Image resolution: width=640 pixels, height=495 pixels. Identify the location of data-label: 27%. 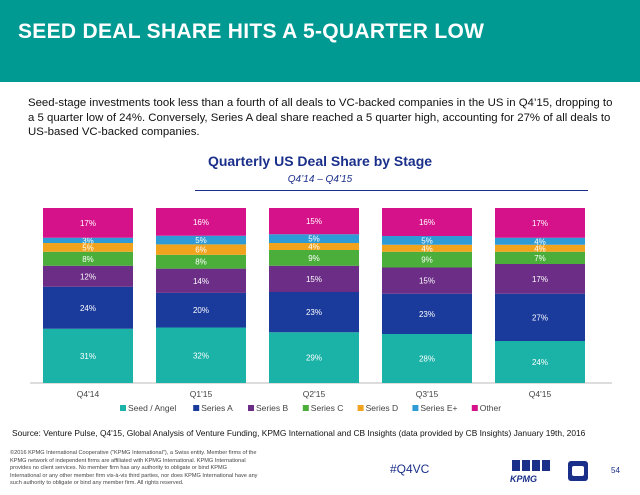
(540, 317).